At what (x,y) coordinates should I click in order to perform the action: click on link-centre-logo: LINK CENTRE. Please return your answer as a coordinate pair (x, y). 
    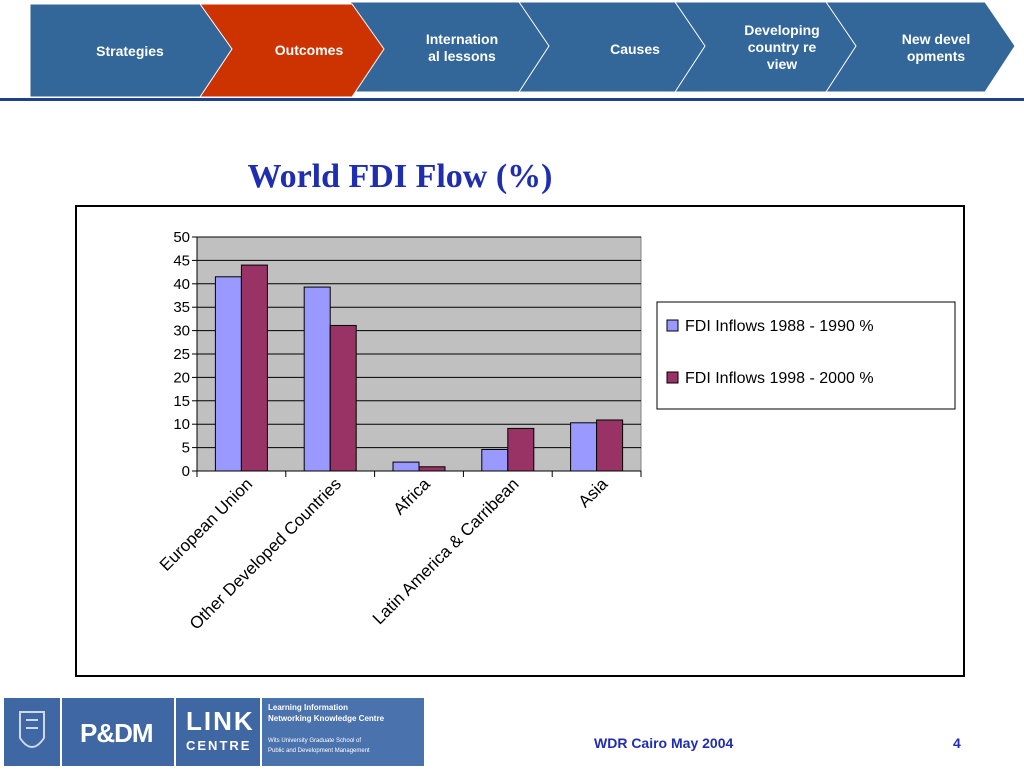
    Looking at the image, I should click on (218, 732).